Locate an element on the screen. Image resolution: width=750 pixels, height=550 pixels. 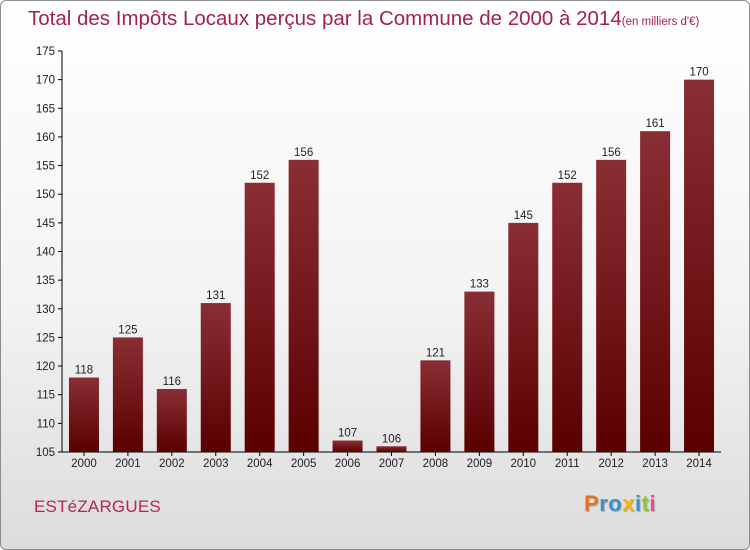
value-label-2014: 170 is located at coordinates (698, 73).